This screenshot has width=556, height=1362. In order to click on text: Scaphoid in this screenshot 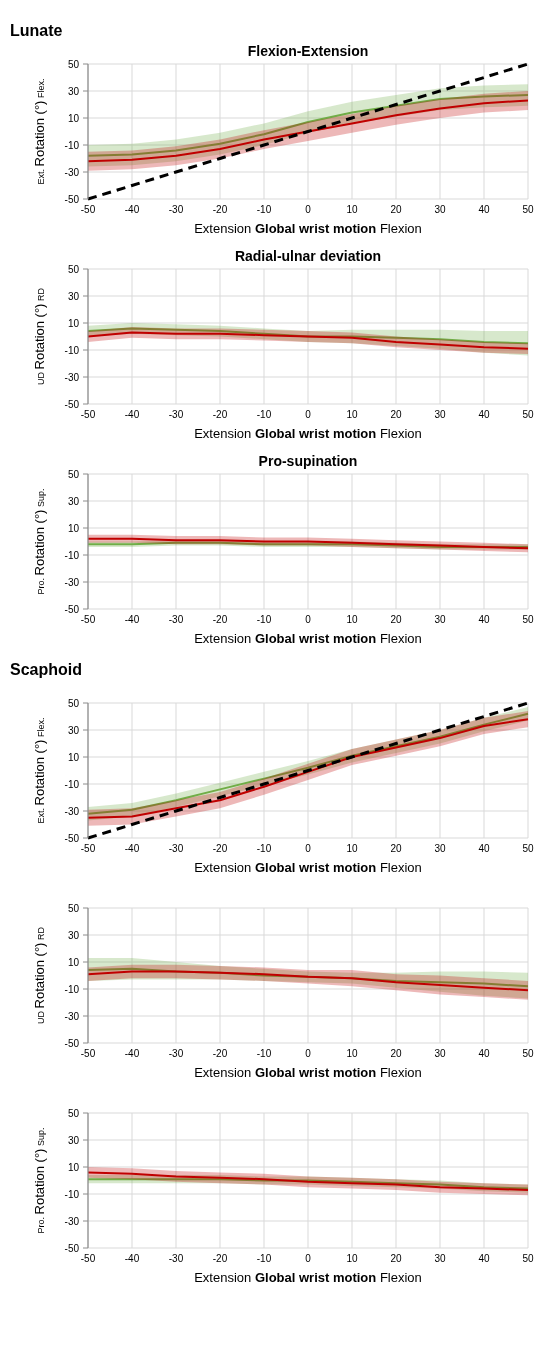, I will do `click(46, 669)`.